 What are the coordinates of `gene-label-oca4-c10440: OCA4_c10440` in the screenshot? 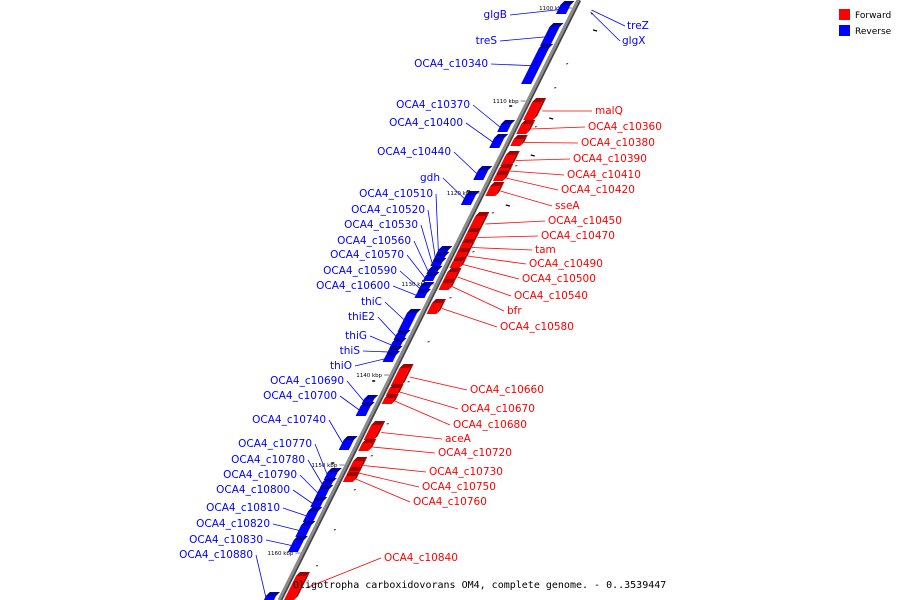 It's located at (414, 152).